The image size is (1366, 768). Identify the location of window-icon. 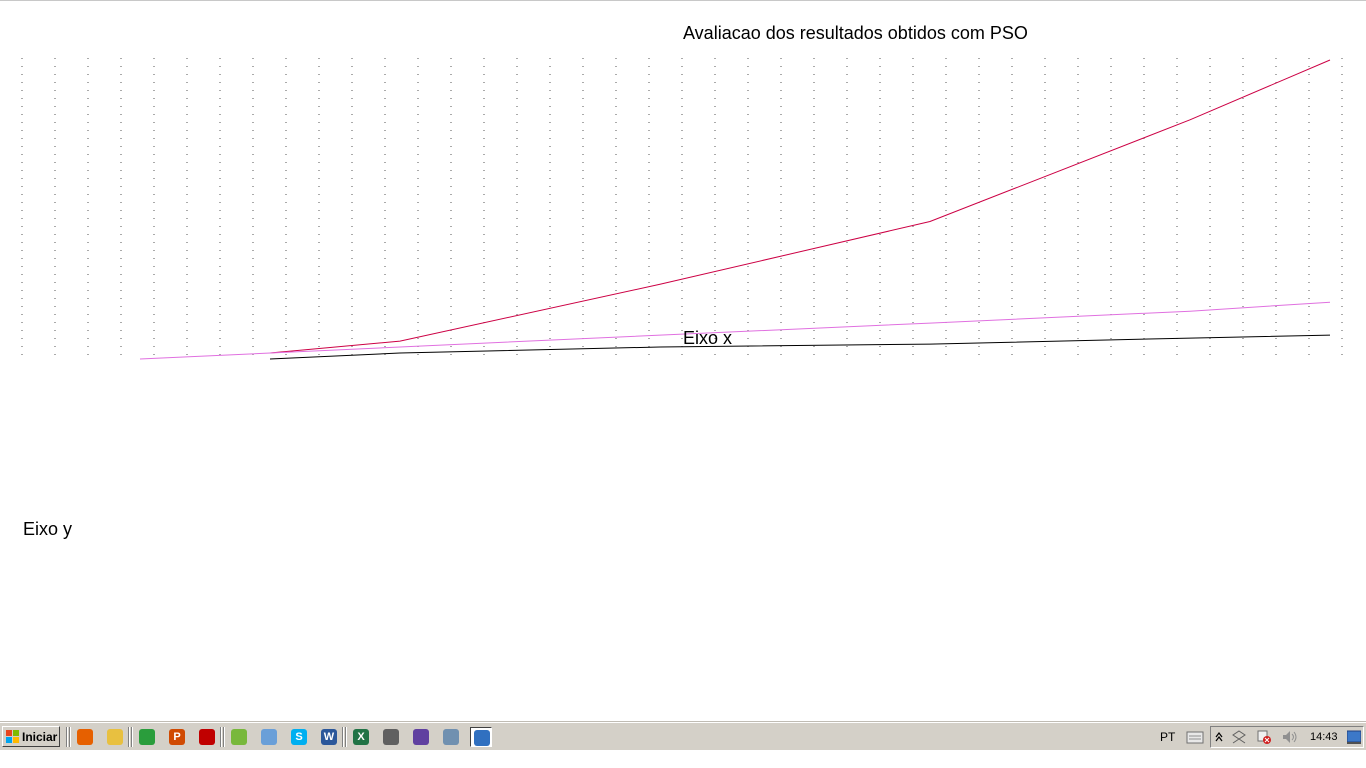
(451, 737).